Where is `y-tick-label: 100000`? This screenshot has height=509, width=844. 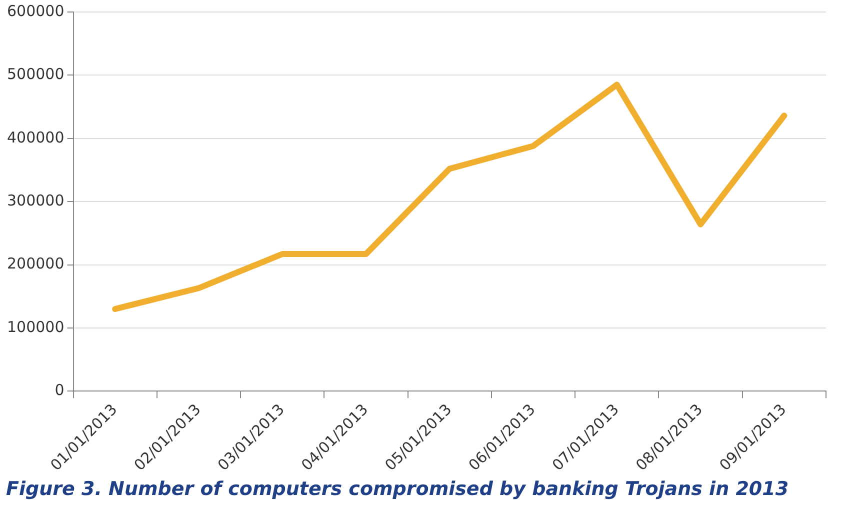
y-tick-label: 100000 is located at coordinates (35, 327).